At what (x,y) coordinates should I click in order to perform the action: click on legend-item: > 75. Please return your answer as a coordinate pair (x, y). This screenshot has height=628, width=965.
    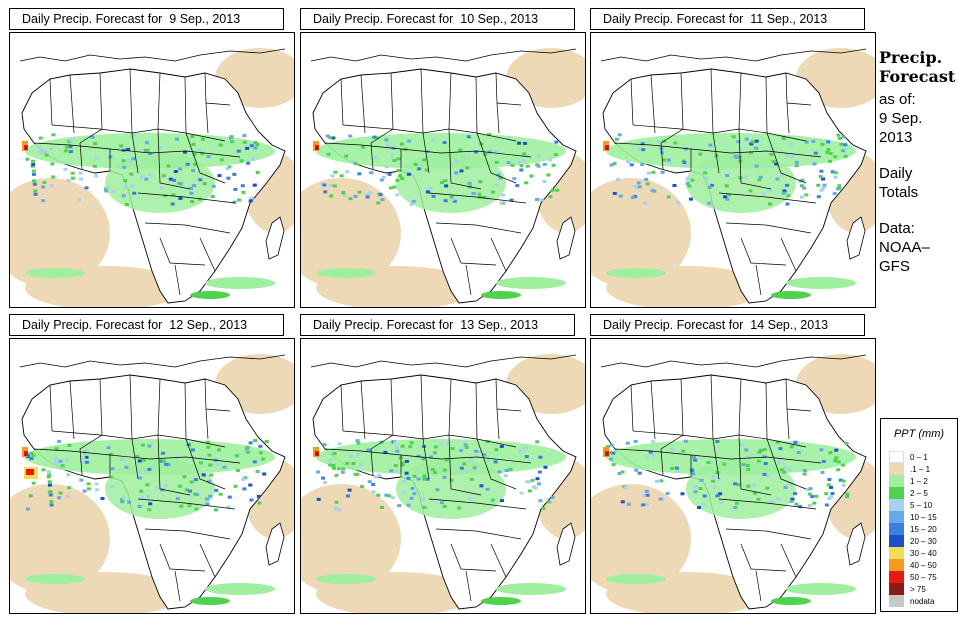
    Looking at the image, I should click on (907, 589).